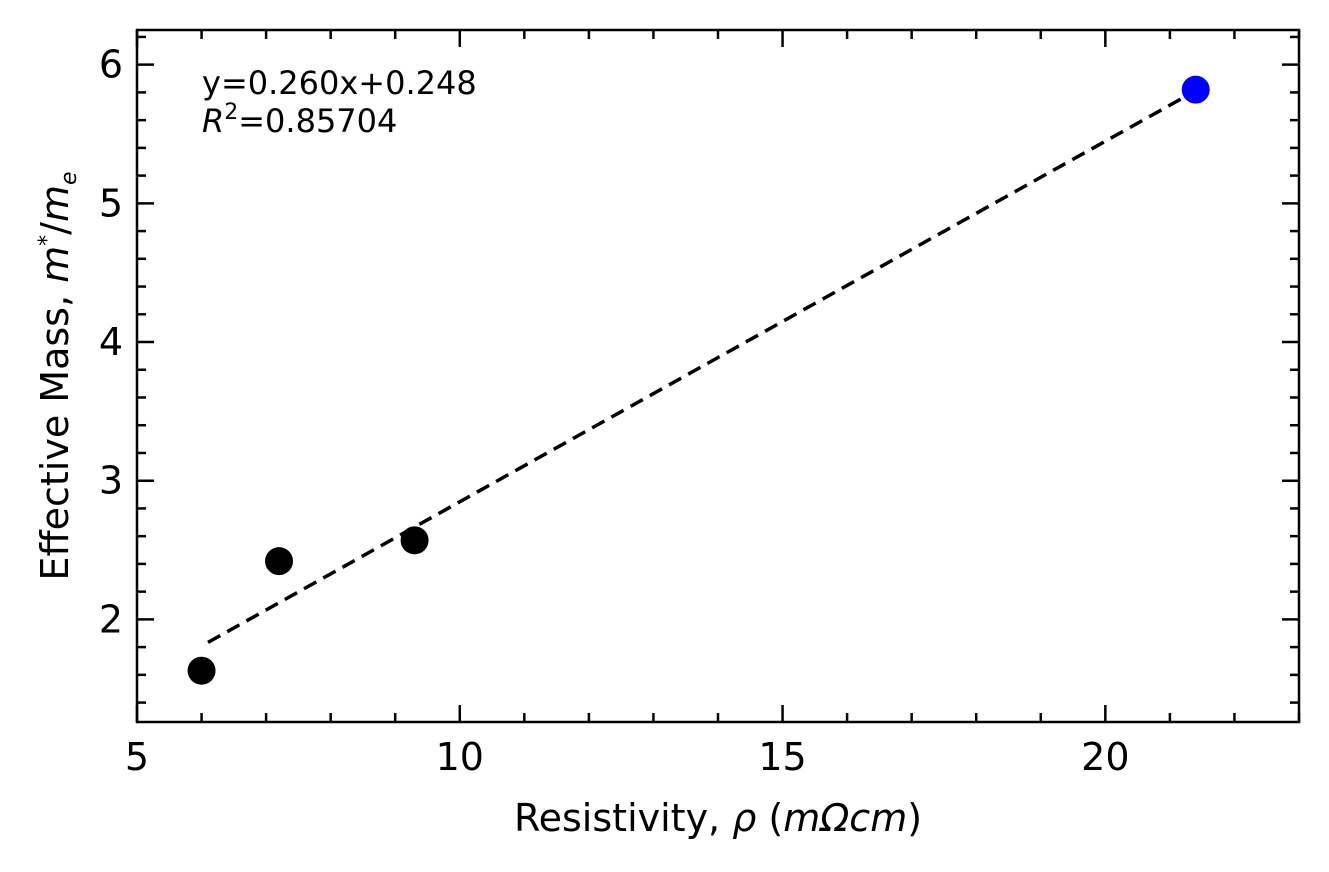 The image size is (1329, 872). I want to click on x-tick-label: 10, so click(460, 757).